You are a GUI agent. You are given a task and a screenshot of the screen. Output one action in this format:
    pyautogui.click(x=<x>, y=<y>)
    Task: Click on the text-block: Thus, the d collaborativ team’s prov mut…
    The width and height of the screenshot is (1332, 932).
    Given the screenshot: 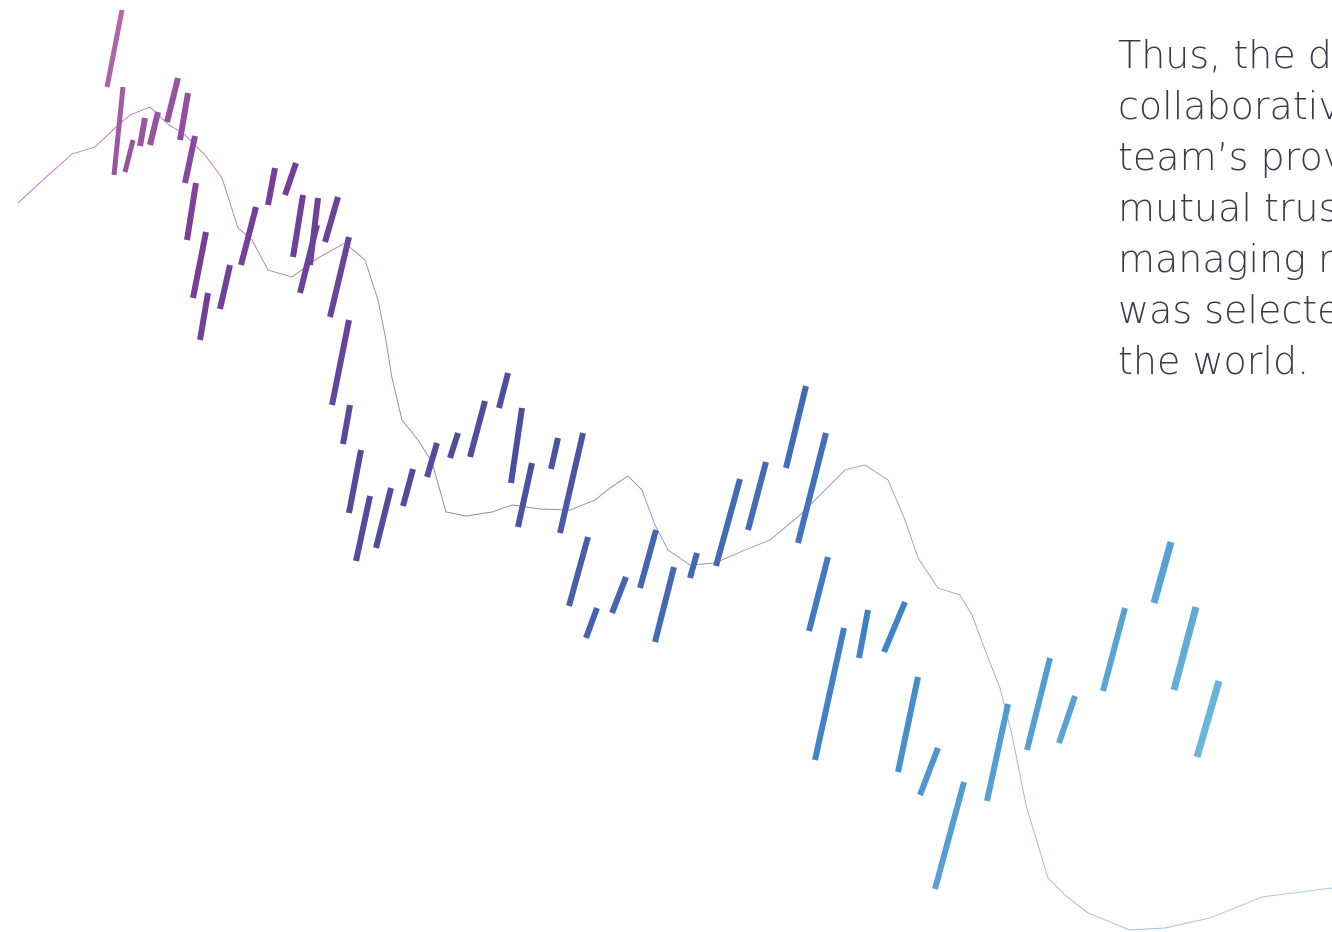 What is the action you would take?
    pyautogui.click(x=1225, y=208)
    